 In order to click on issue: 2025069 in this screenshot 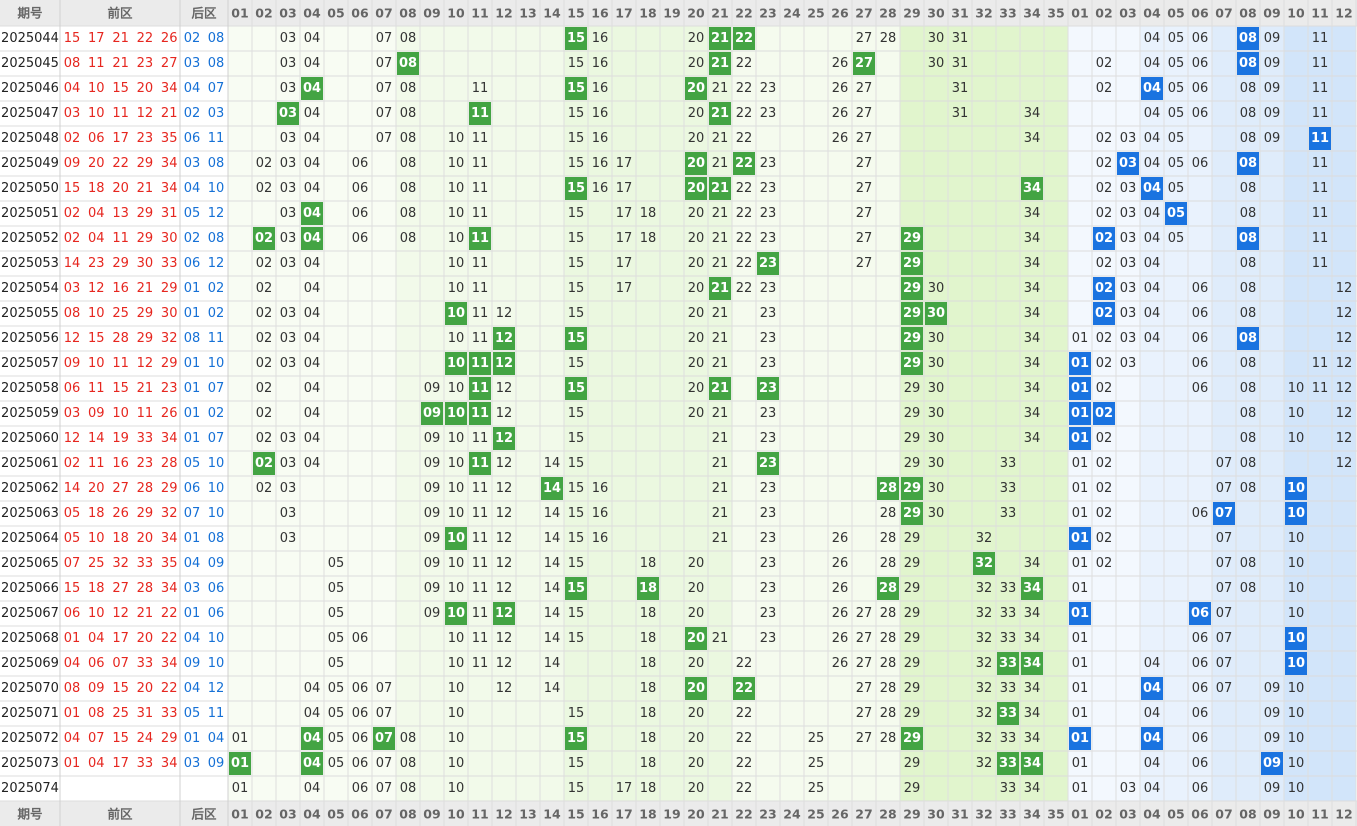, I will do `click(30, 663)`.